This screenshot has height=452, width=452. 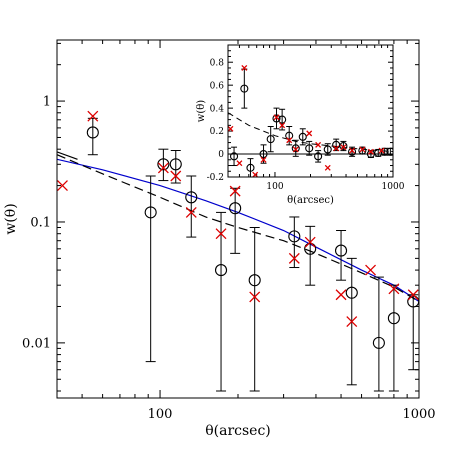 What do you see at coordinates (310, 200) in the screenshot?
I see `inset-x-axis-title: θ(arcsec)` at bounding box center [310, 200].